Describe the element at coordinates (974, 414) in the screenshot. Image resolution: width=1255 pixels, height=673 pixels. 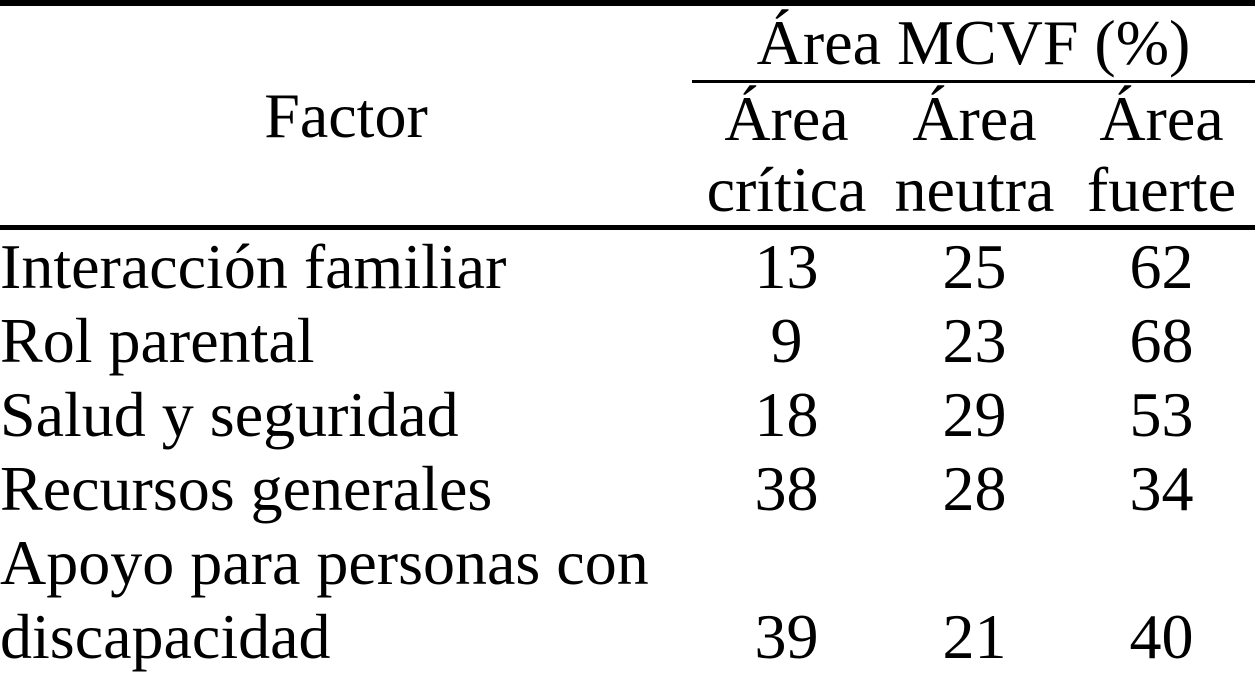
I see `value-cell-neutra: 29` at that location.